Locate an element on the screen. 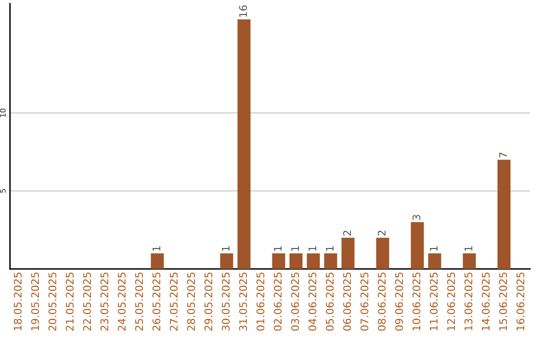 This screenshot has width=540, height=340. x-tick-label: 23.05.2025 is located at coordinates (104, 301).